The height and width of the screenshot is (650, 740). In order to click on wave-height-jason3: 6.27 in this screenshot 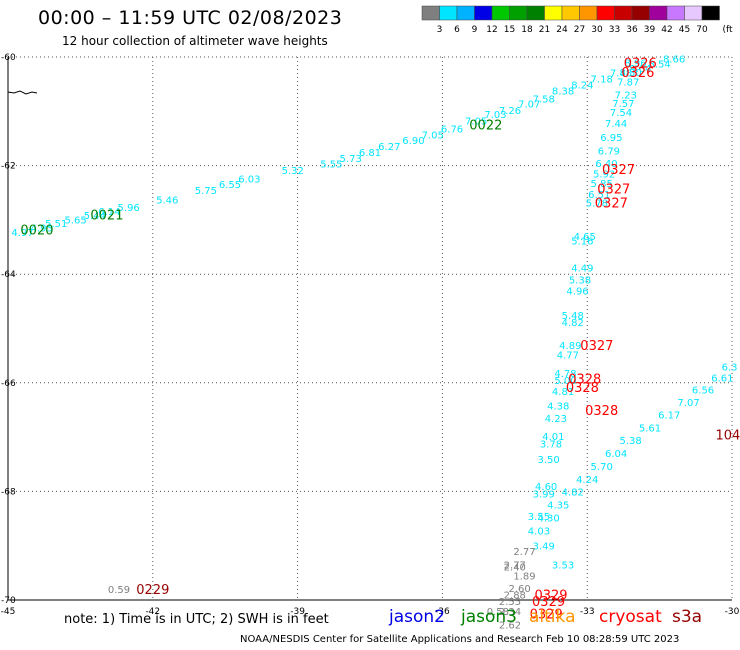, I will do `click(389, 147)`.